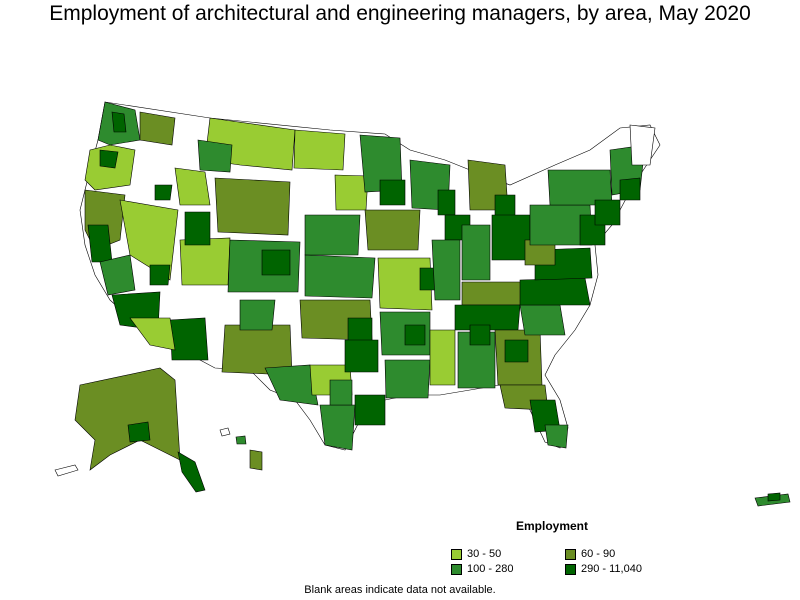  I want to click on region-alaska-islands, so click(66, 470).